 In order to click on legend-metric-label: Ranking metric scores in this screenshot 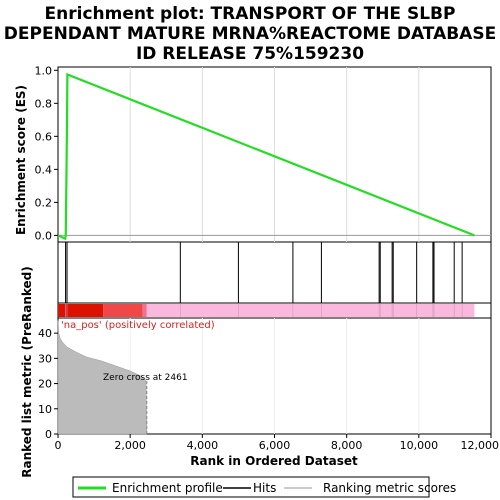, I will do `click(389, 488)`.